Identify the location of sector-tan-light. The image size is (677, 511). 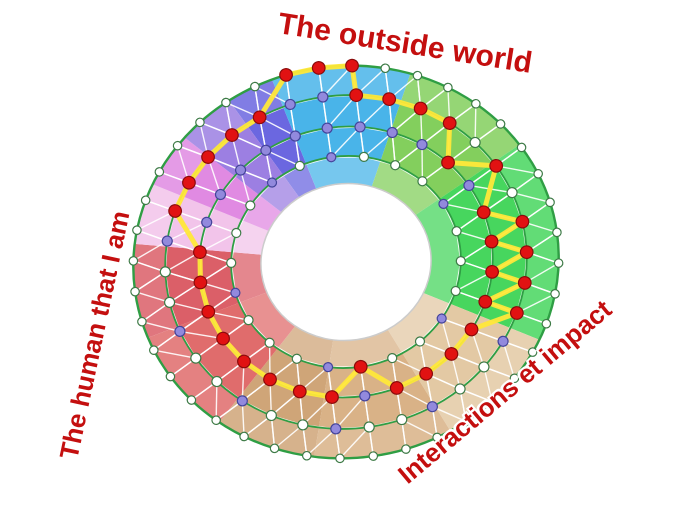
(463, 362).